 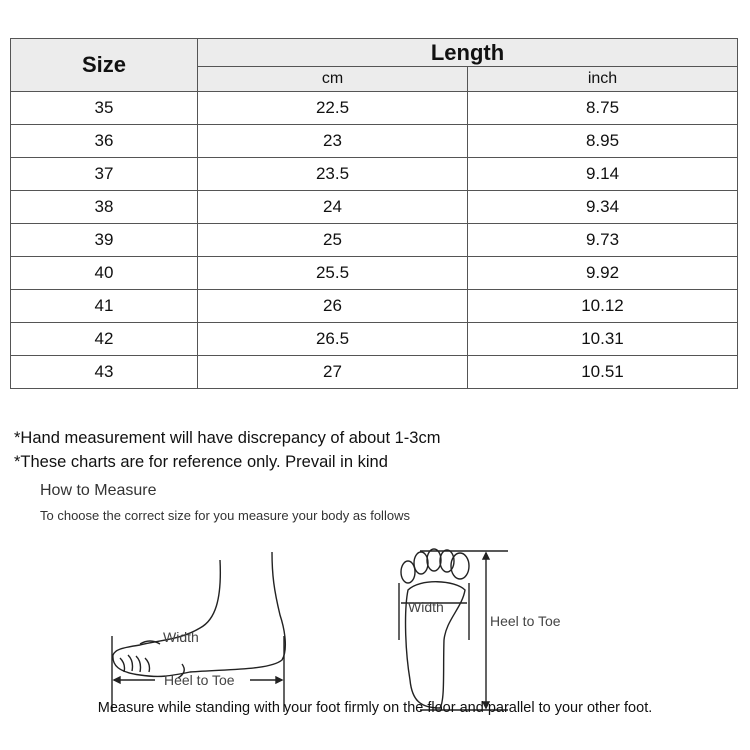 I want to click on sole-heel-to-toe-label: Heel to Toe, so click(x=525, y=621).